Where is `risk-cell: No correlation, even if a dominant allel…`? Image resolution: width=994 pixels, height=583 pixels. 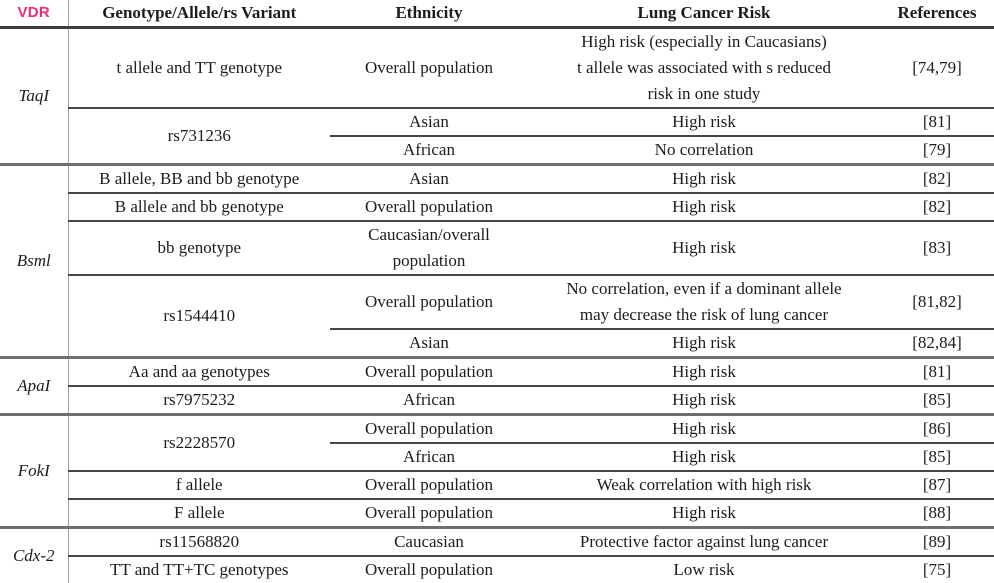 risk-cell: No correlation, even if a dominant allel… is located at coordinates (704, 302).